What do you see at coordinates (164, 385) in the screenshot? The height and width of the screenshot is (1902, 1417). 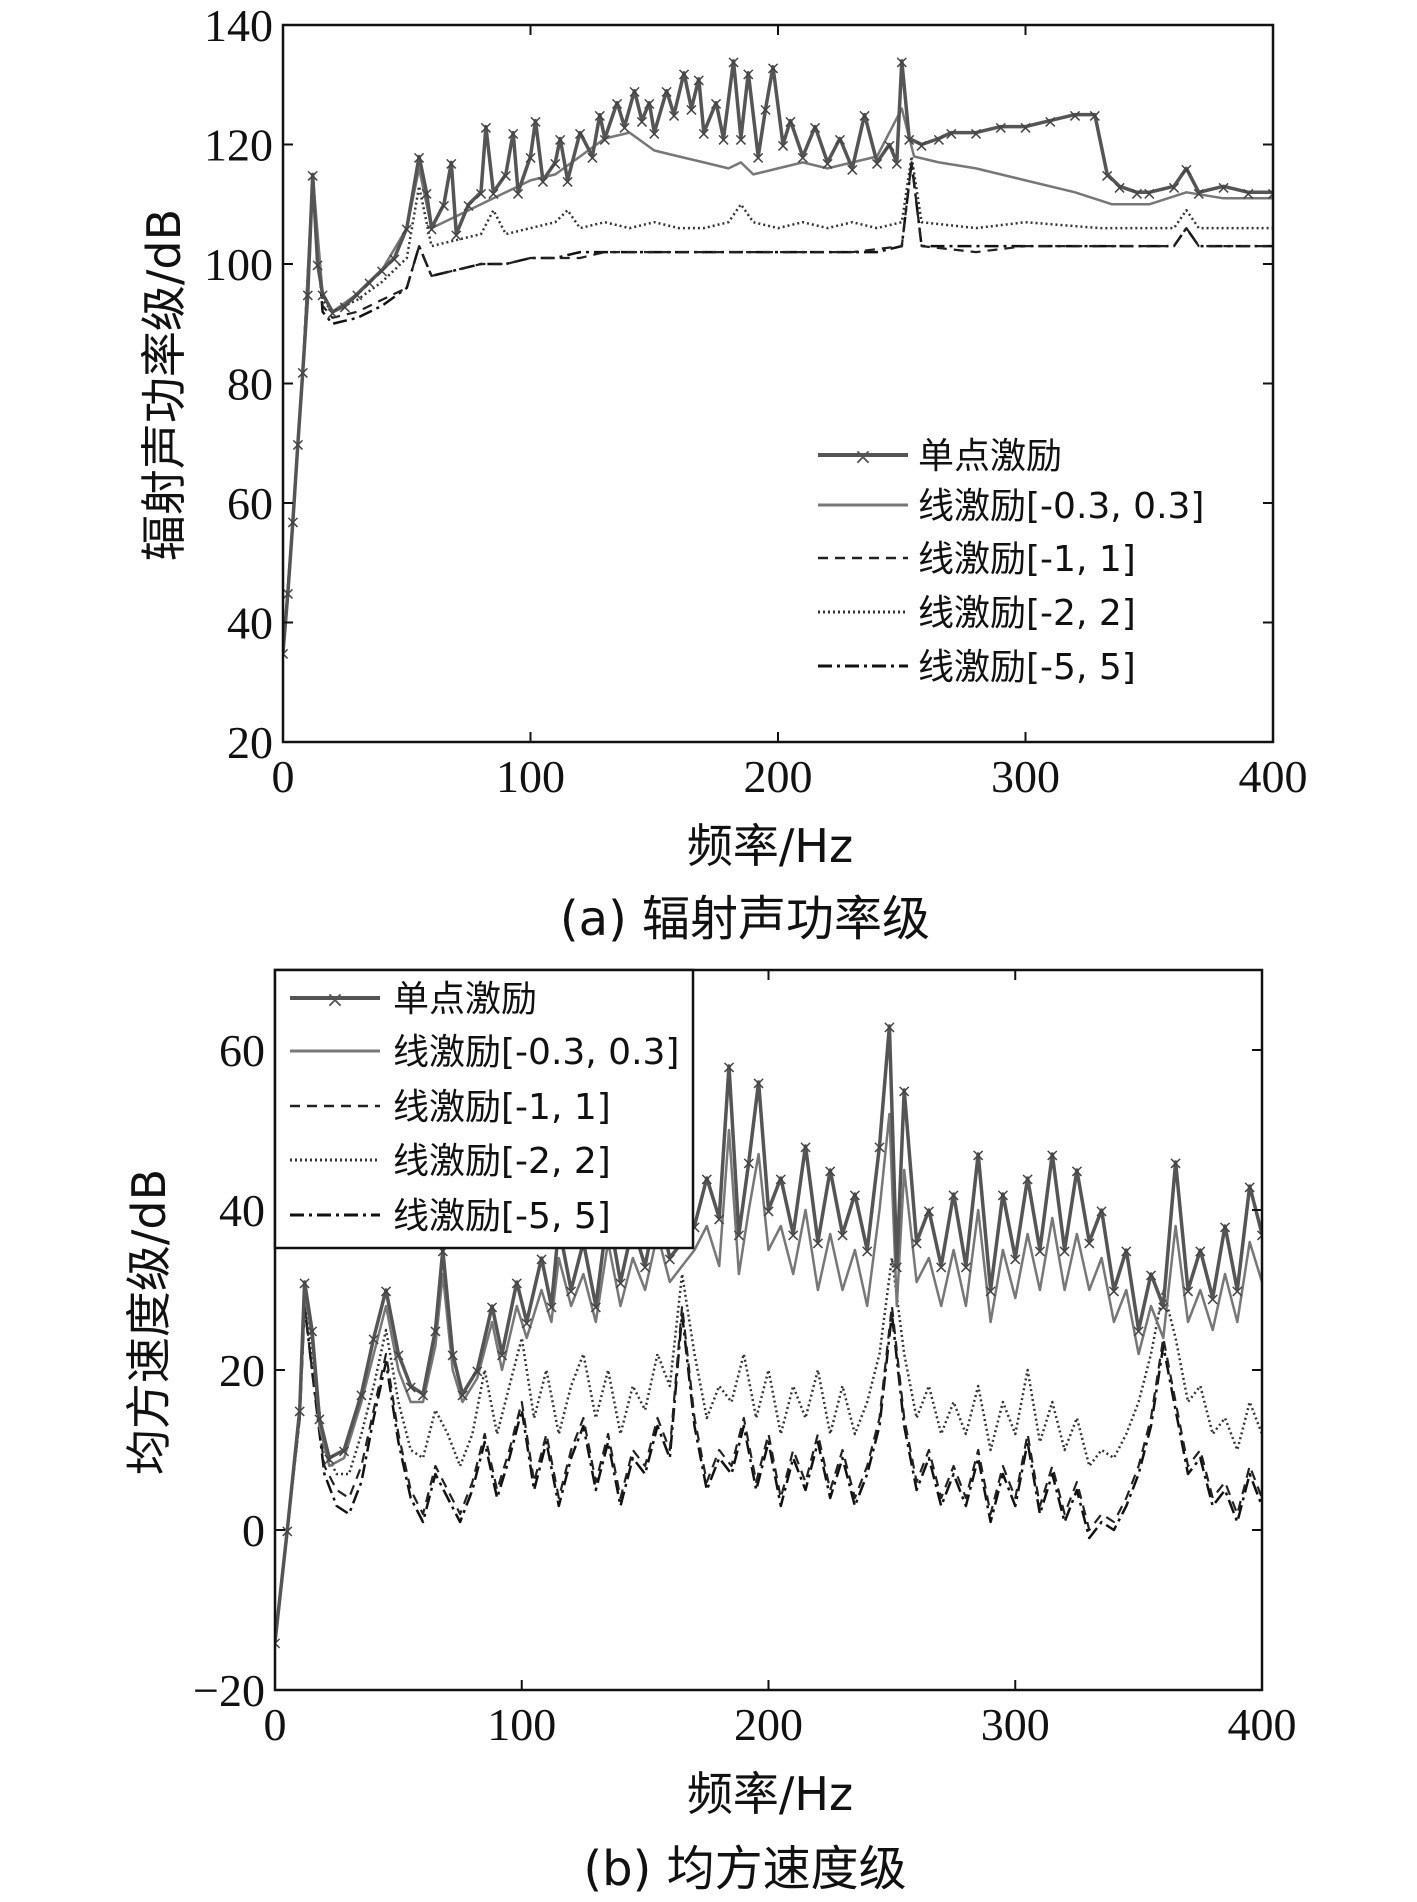 I see `chart-a-ylabel: 辐射声功率级/dB` at bounding box center [164, 385].